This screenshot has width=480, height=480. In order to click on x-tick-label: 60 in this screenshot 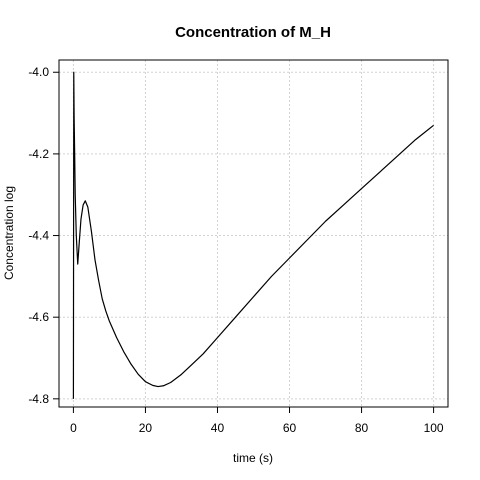, I will do `click(290, 428)`.